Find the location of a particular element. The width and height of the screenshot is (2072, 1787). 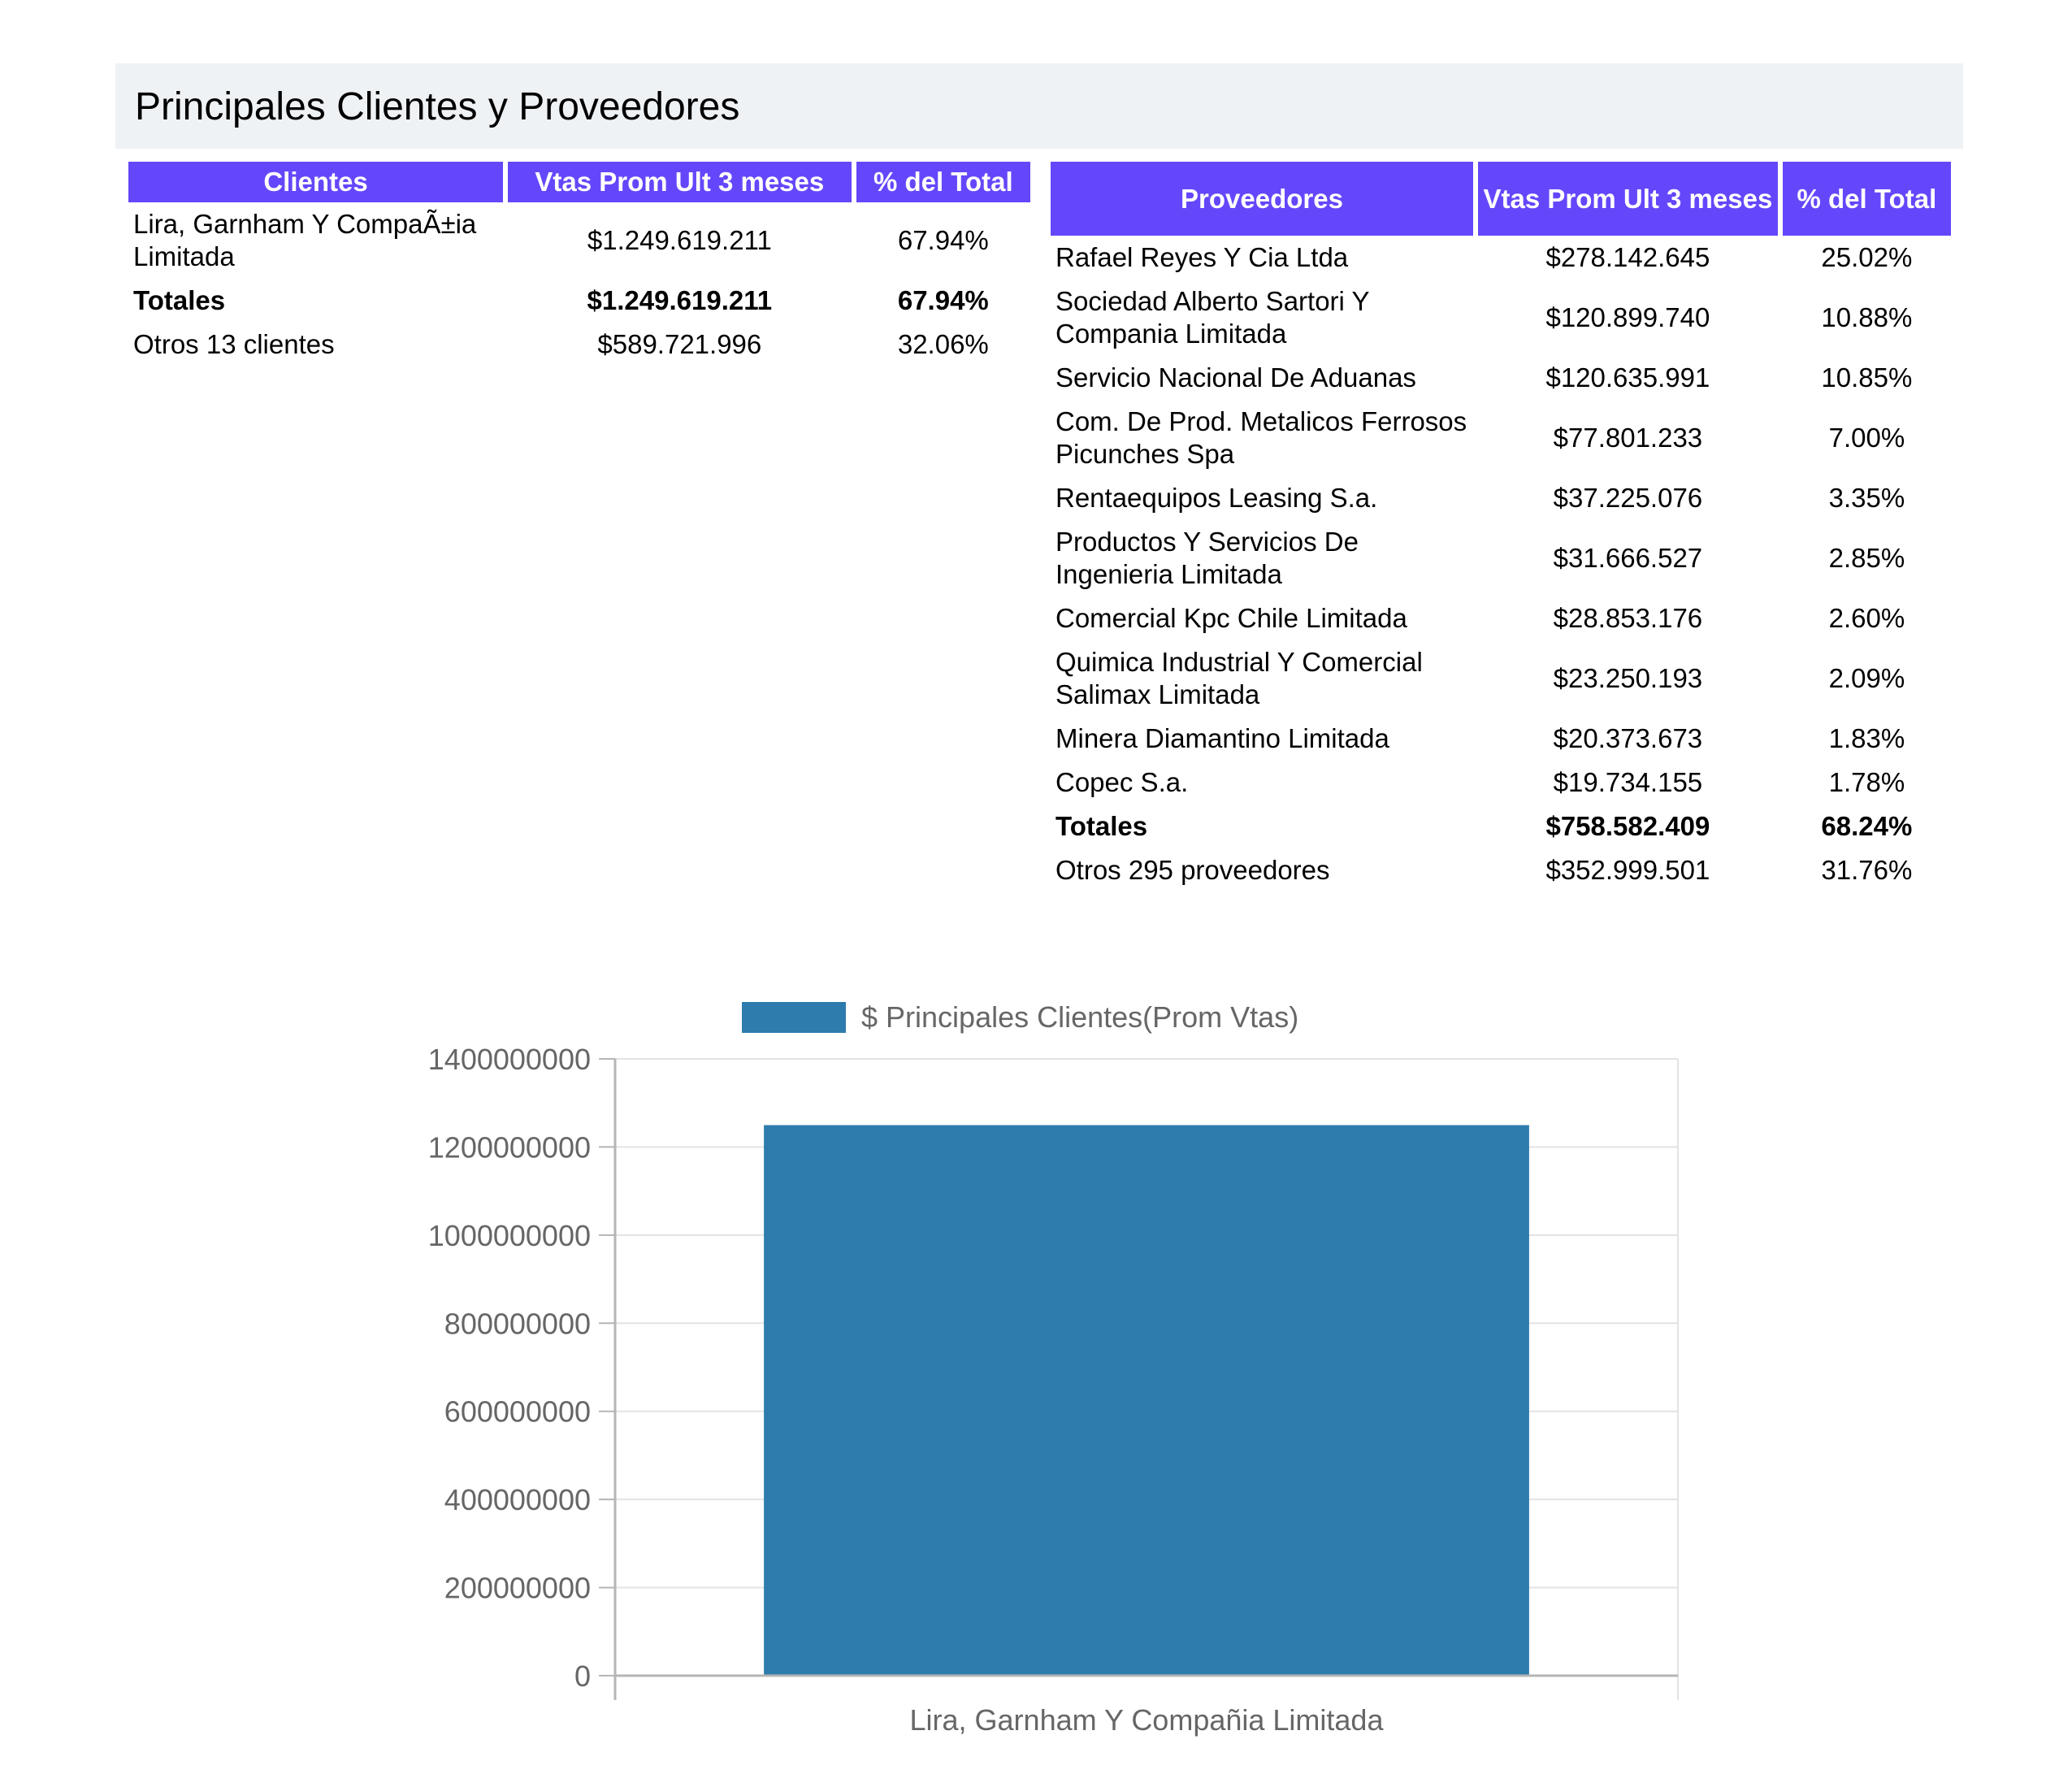

proveedores-others-value: $352.999.501 is located at coordinates (1627, 870).